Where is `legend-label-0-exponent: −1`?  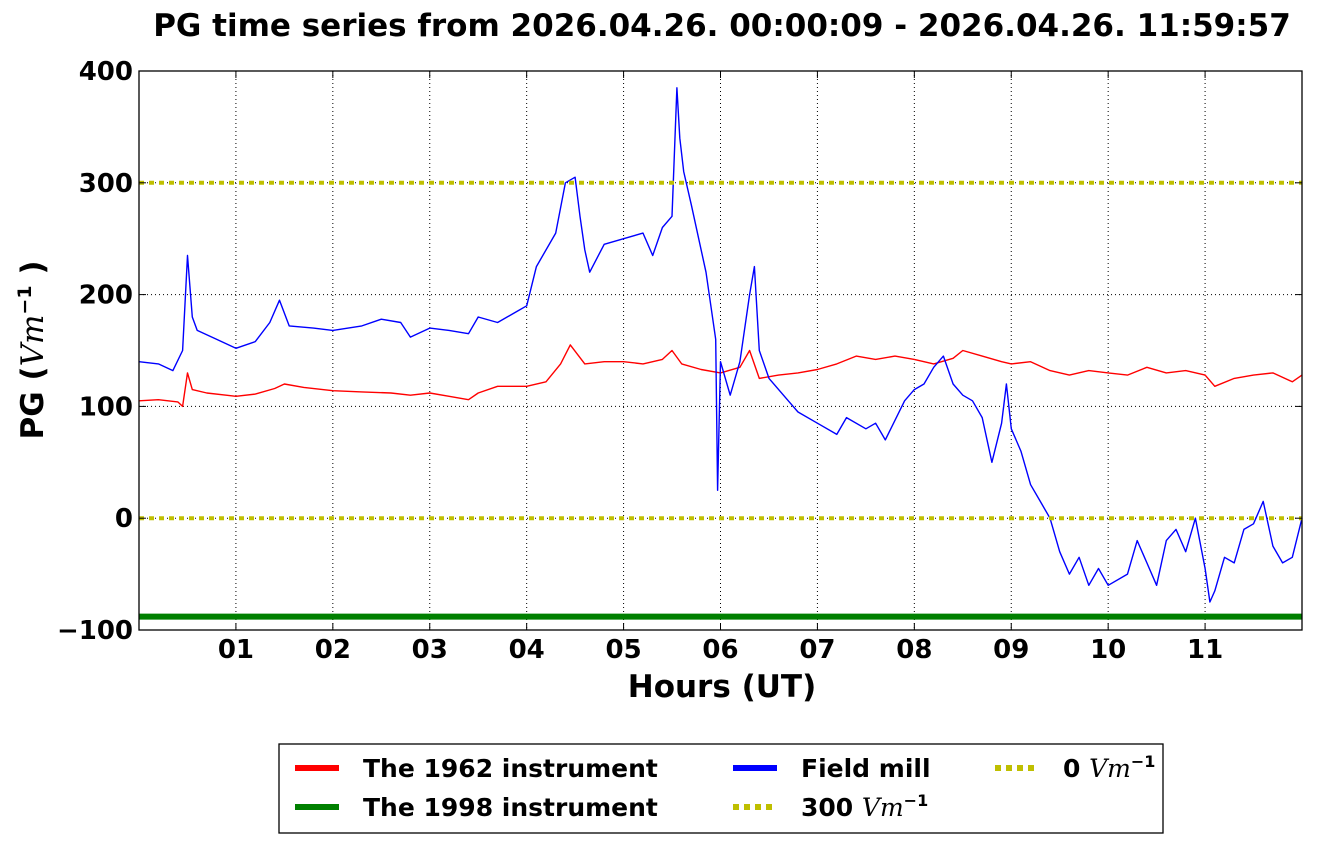 legend-label-0-exponent: −1 is located at coordinates (1143, 761).